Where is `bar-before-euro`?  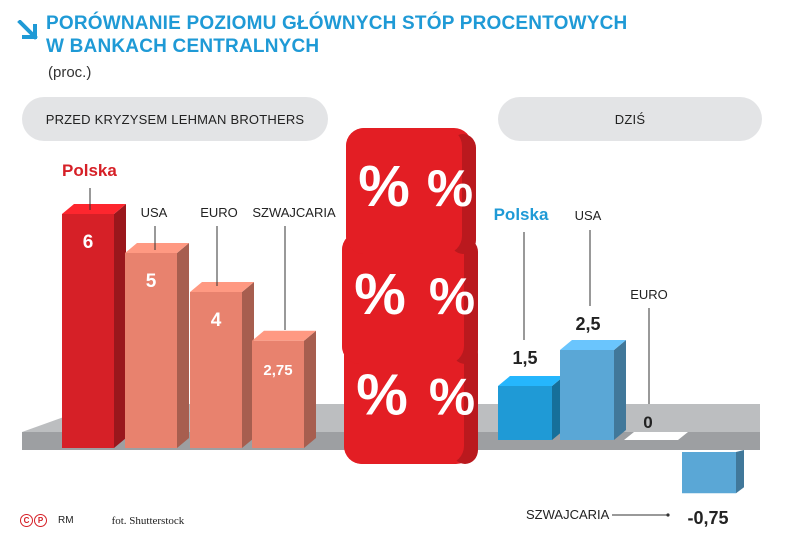 bar-before-euro is located at coordinates (222, 365).